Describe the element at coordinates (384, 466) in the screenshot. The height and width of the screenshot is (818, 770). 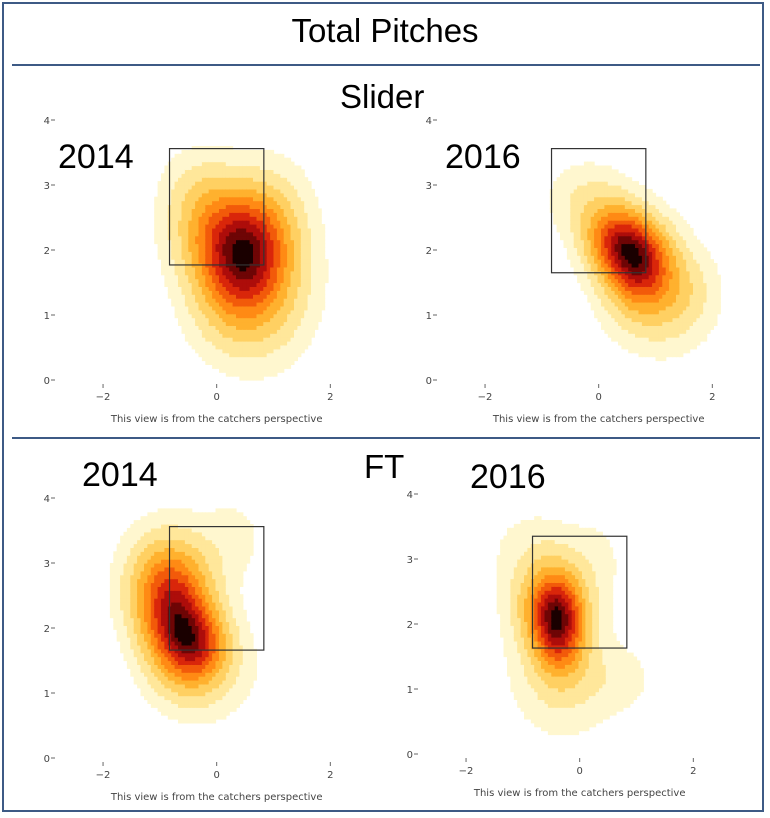
I see `section-label-ft: FT` at that location.